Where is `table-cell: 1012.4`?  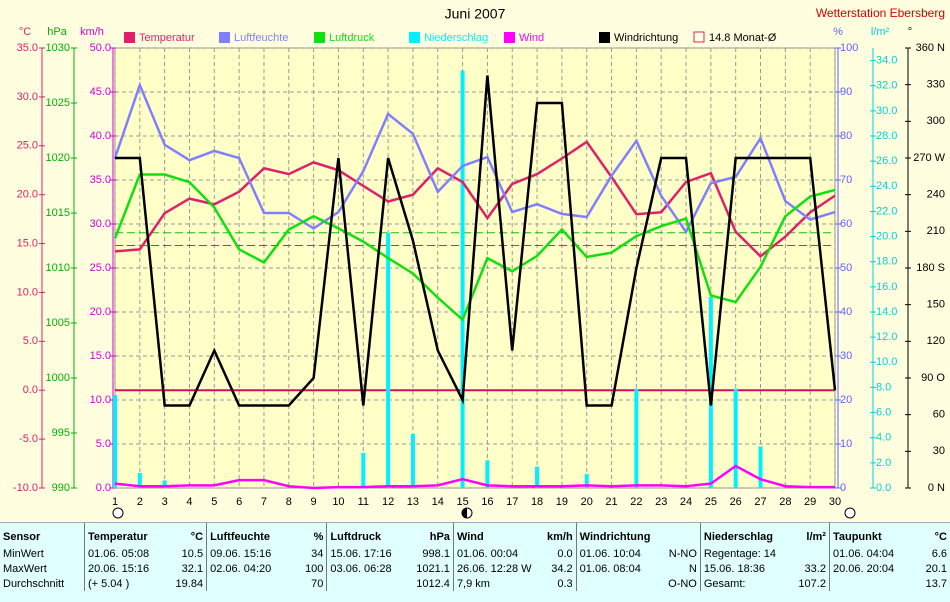
table-cell: 1012.4 is located at coordinates (433, 583).